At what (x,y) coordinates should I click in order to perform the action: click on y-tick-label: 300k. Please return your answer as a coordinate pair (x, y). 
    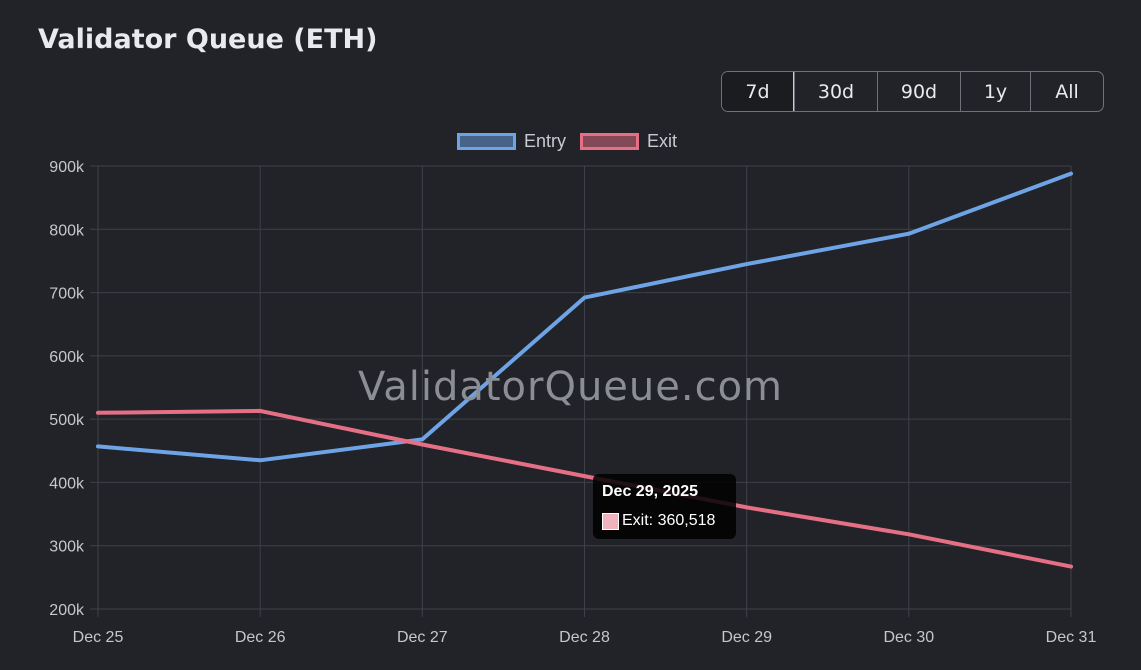
    Looking at the image, I should click on (67, 547).